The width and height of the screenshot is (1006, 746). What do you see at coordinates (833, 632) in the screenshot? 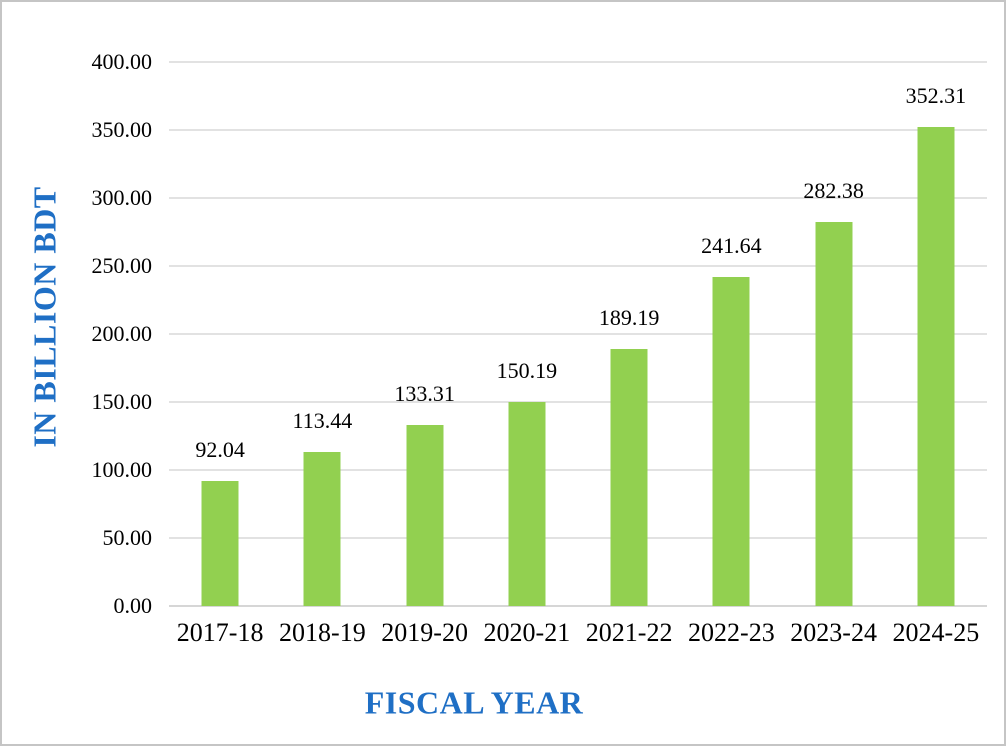
I see `x-category-label: 2023-24` at bounding box center [833, 632].